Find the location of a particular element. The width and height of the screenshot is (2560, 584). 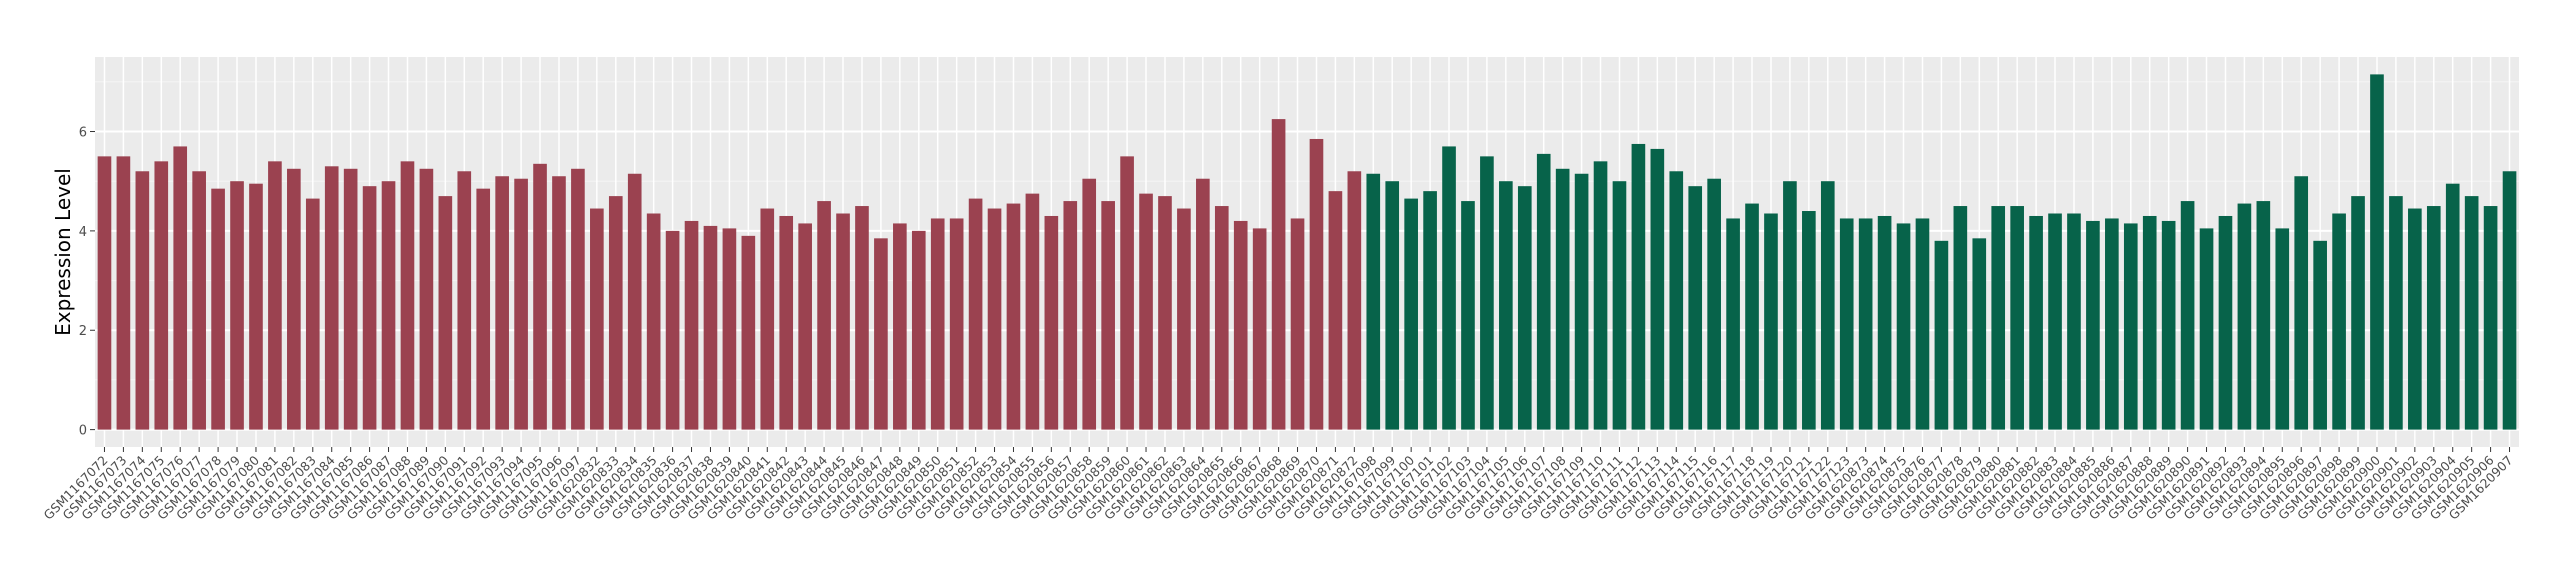

y-tick-label: 4 is located at coordinates (83, 232).